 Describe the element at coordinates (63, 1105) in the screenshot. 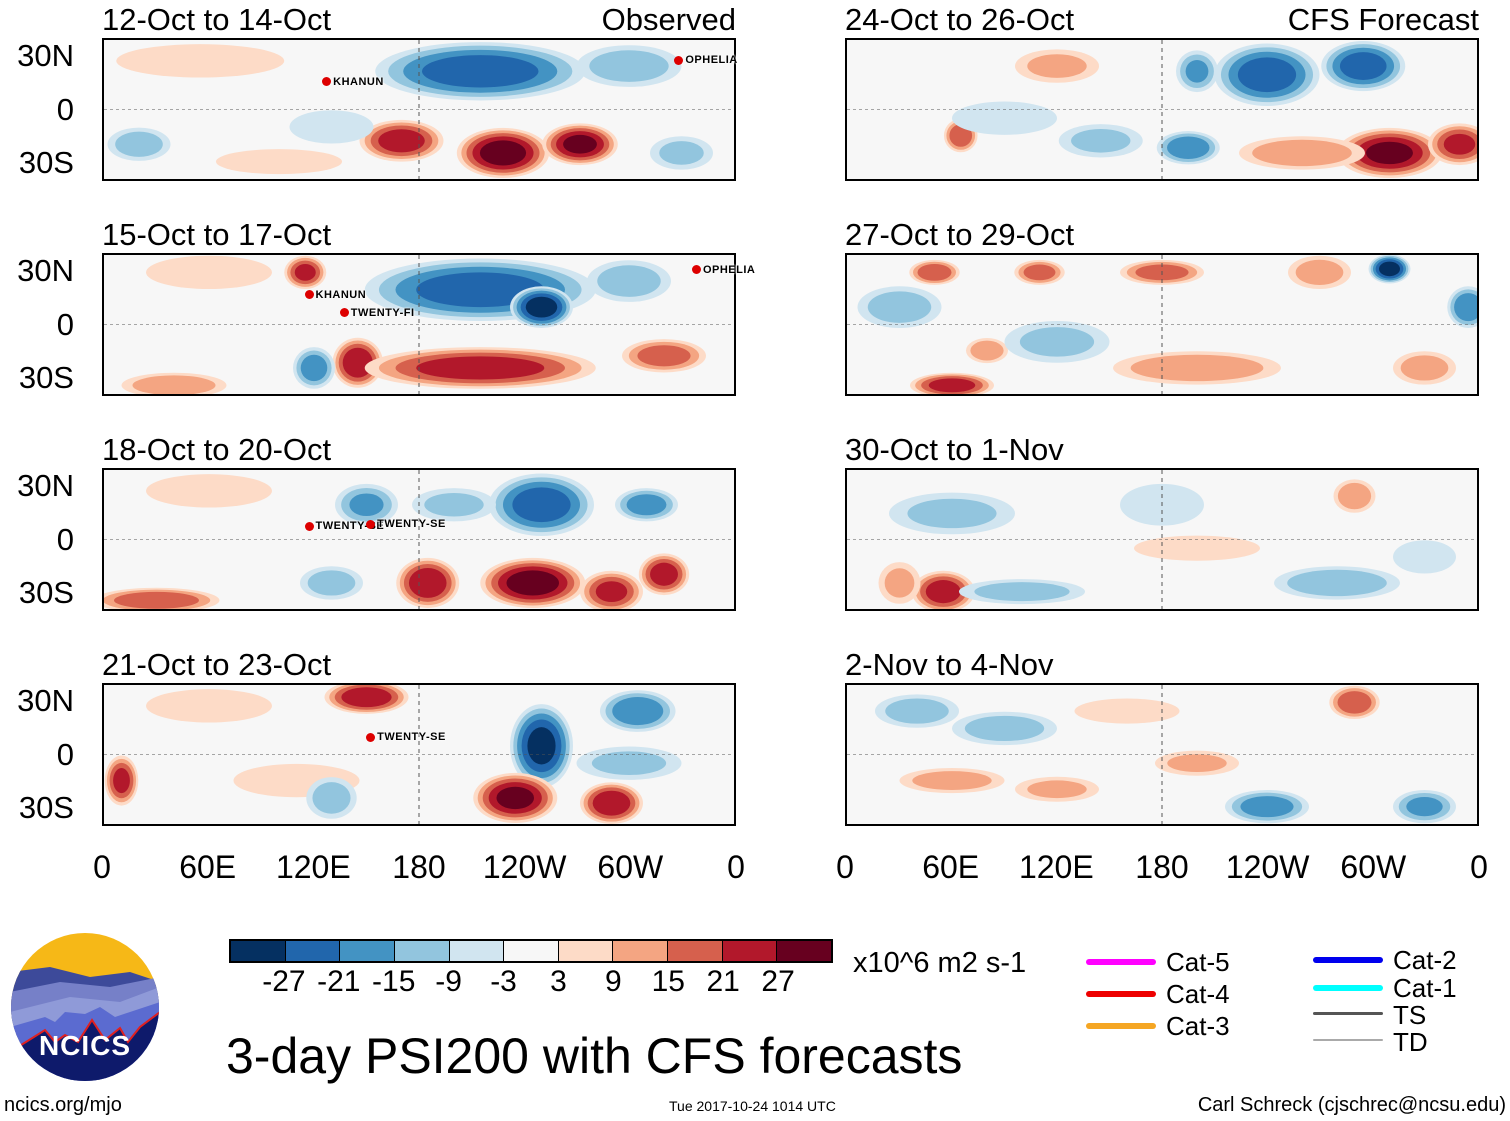

I see `site-url: ncics.org/mjo` at that location.